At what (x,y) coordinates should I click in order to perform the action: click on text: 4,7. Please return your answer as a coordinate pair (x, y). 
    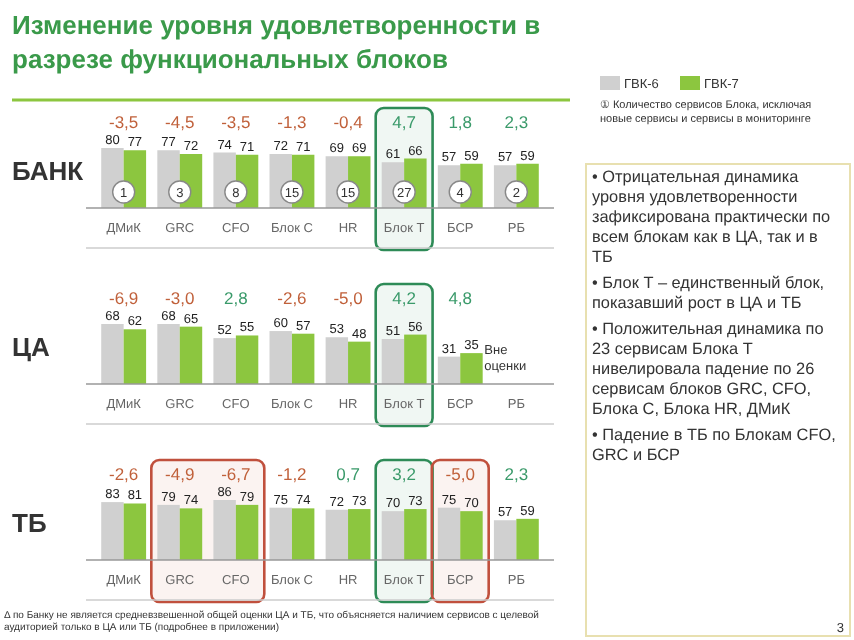
    Looking at the image, I should click on (404, 122).